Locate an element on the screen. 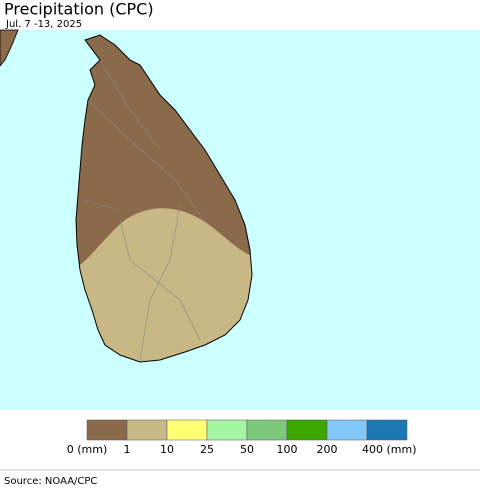 Image resolution: width=480 pixels, height=490 pixels. legend-label: 1 is located at coordinates (127, 449).